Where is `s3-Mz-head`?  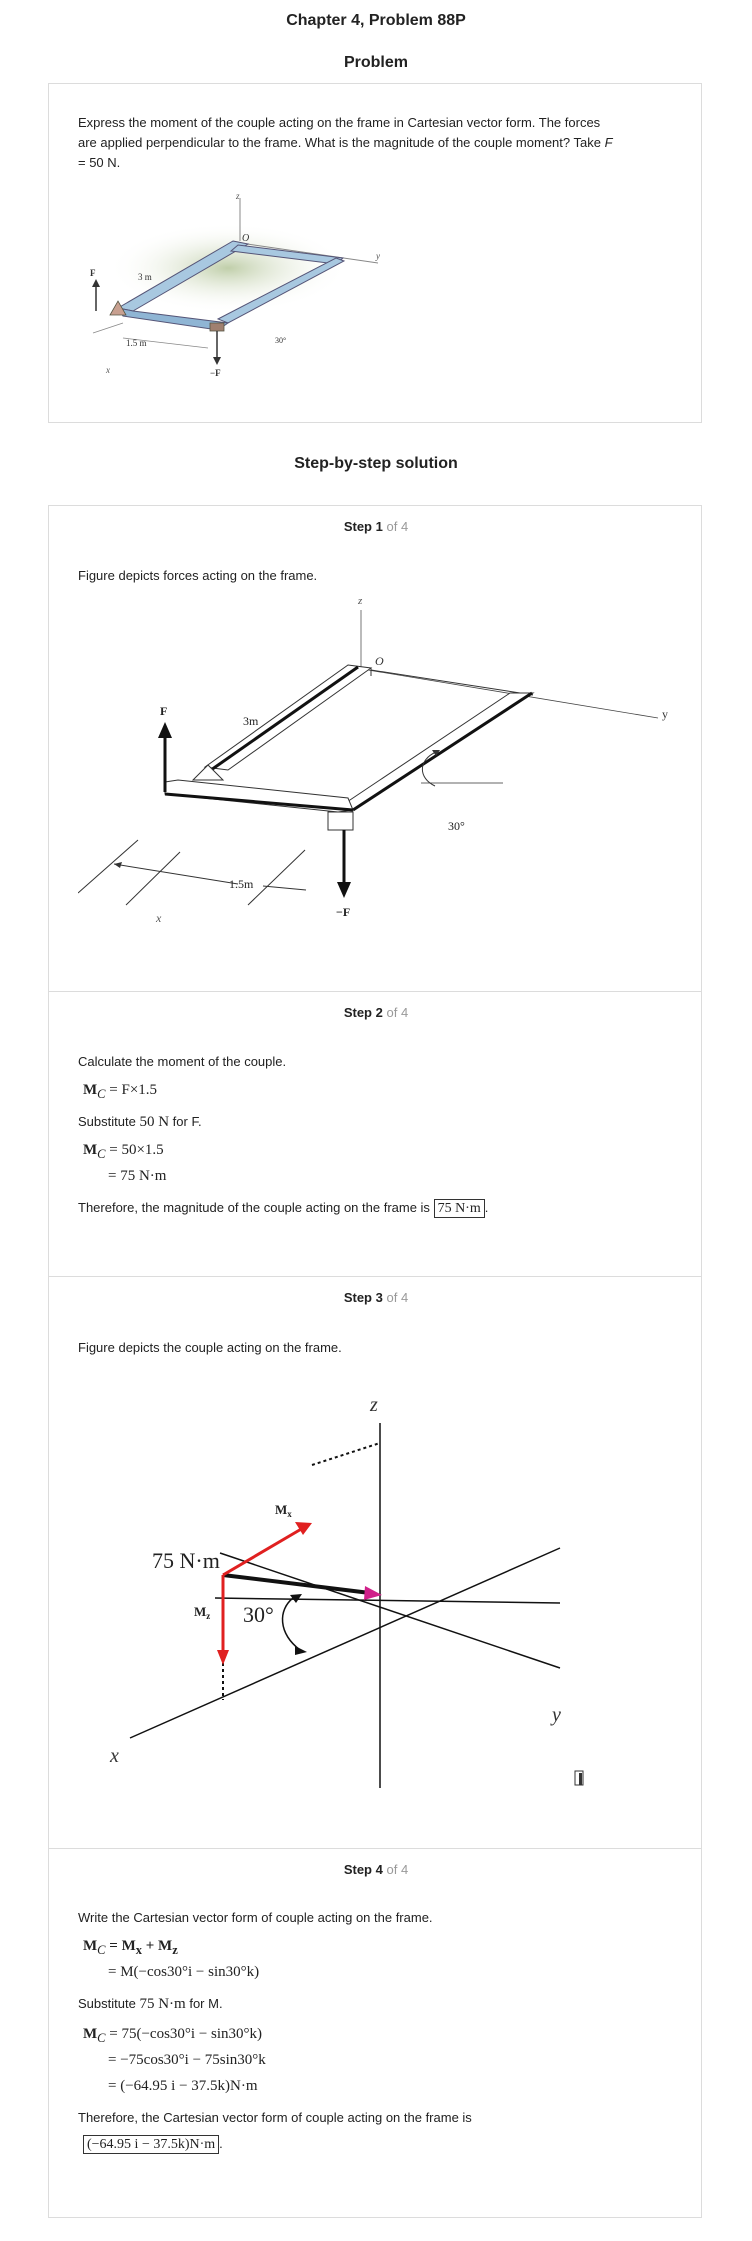 s3-Mz-head is located at coordinates (223, 1657).